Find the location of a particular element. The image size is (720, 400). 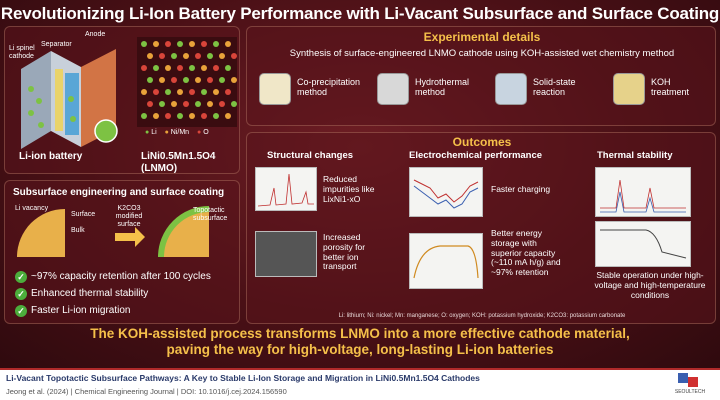

structural-item-impurities: Reduced impurities like LixNi1-xO is located at coordinates (349, 189).